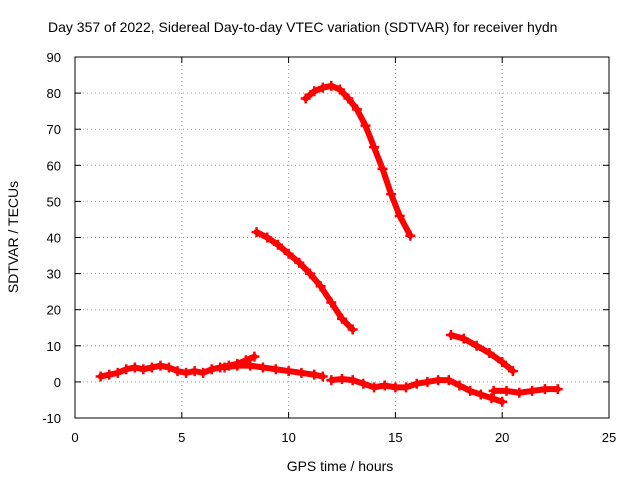 This screenshot has height=480, width=640. Describe the element at coordinates (54, 346) in the screenshot. I see `y-tick-label: 10` at that location.